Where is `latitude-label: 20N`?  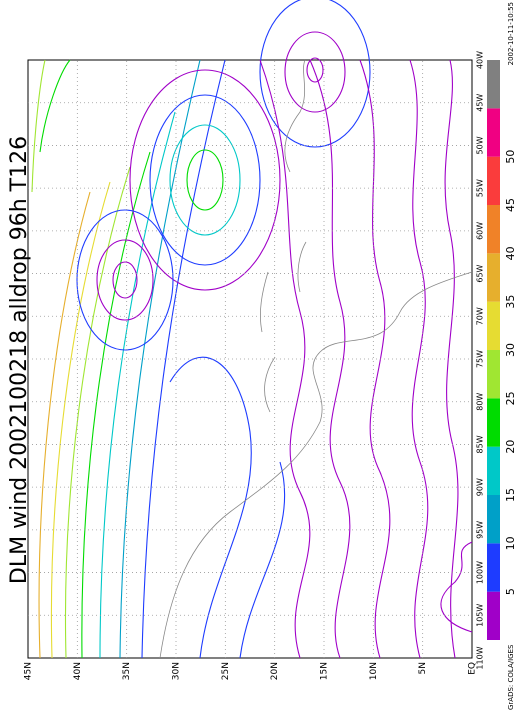
latitude-label: 20N is located at coordinates (275, 671).